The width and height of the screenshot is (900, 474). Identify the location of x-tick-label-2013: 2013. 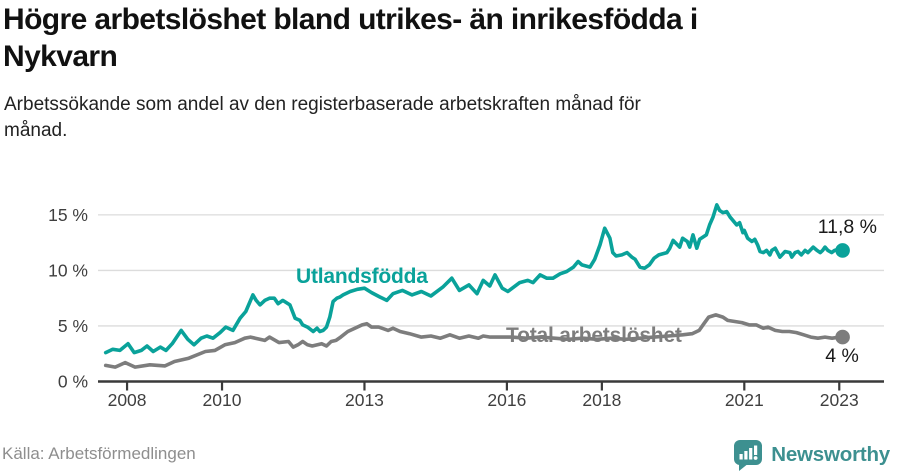
(364, 400).